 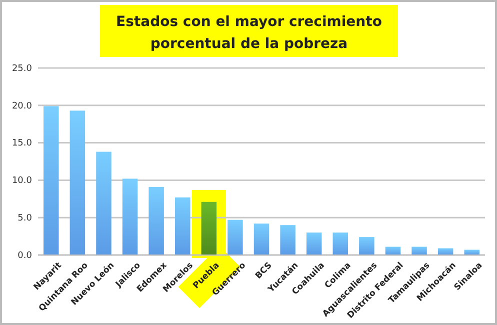 I want to click on y-tick-label: 25.0, so click(x=22, y=69).